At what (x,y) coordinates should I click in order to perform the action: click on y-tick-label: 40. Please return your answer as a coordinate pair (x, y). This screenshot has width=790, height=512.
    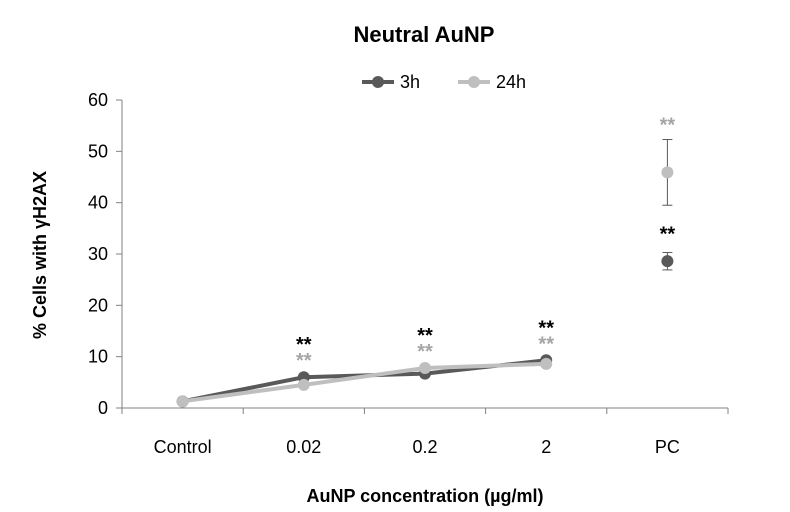
    Looking at the image, I should click on (98, 203).